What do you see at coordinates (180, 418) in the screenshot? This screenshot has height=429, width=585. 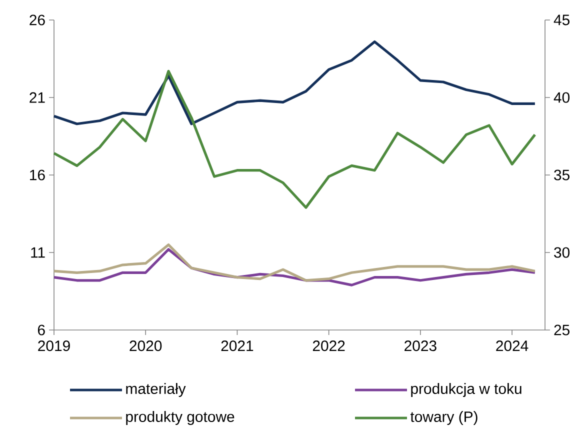 I see `legend-label: produkty gotowe` at bounding box center [180, 418].